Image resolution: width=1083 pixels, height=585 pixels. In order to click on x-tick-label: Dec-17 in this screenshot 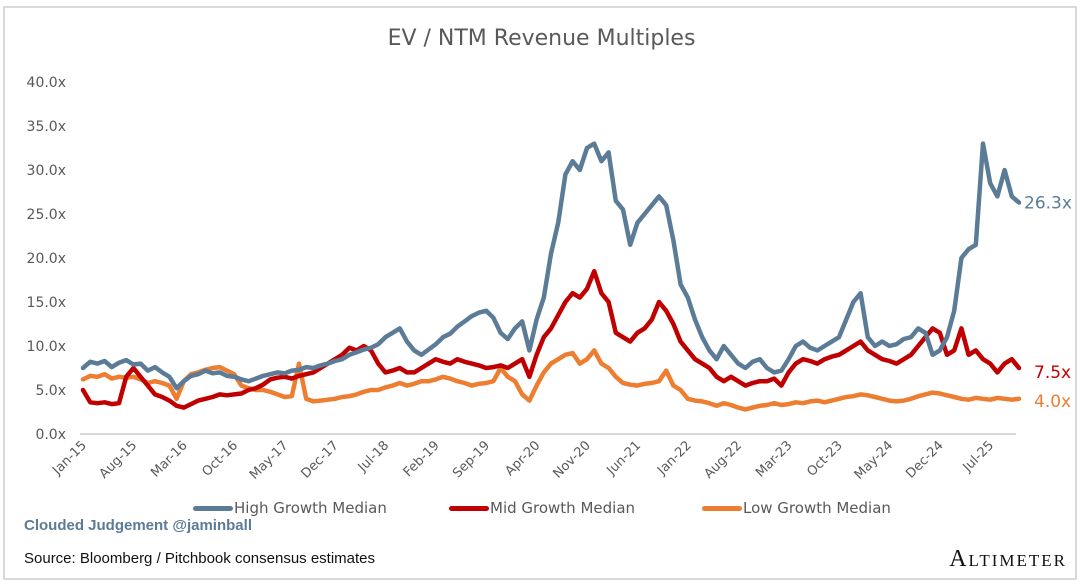, I will do `click(319, 459)`.